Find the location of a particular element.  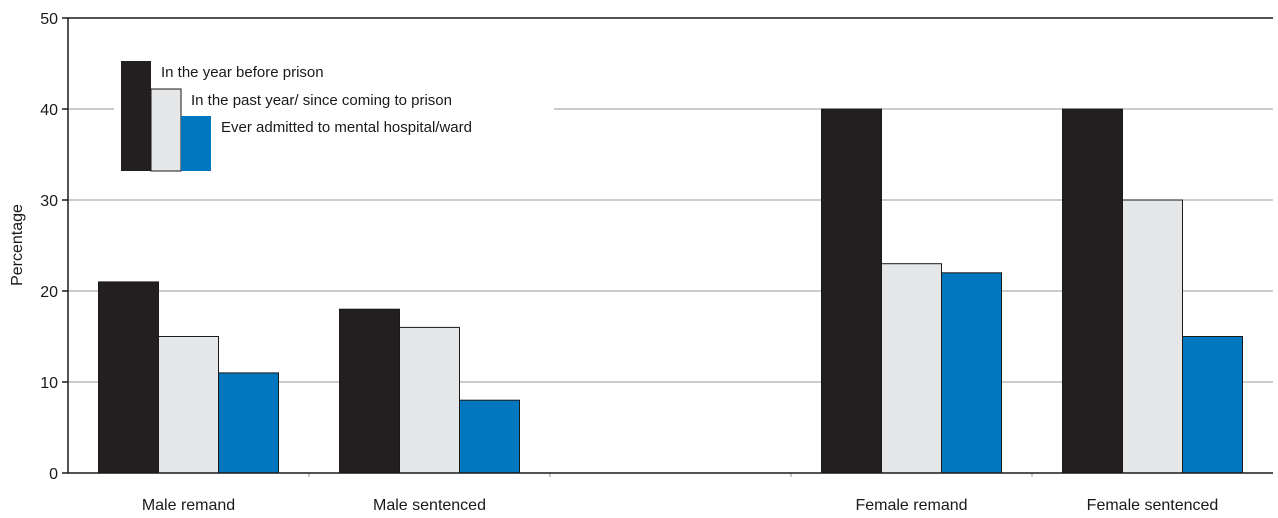

y-tick-label: 40 is located at coordinates (49, 110).